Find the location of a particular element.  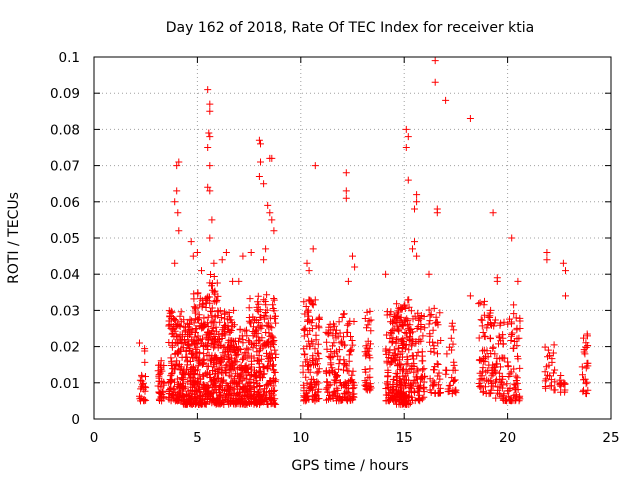

y-tick-label: 0.03 is located at coordinates (65, 311).